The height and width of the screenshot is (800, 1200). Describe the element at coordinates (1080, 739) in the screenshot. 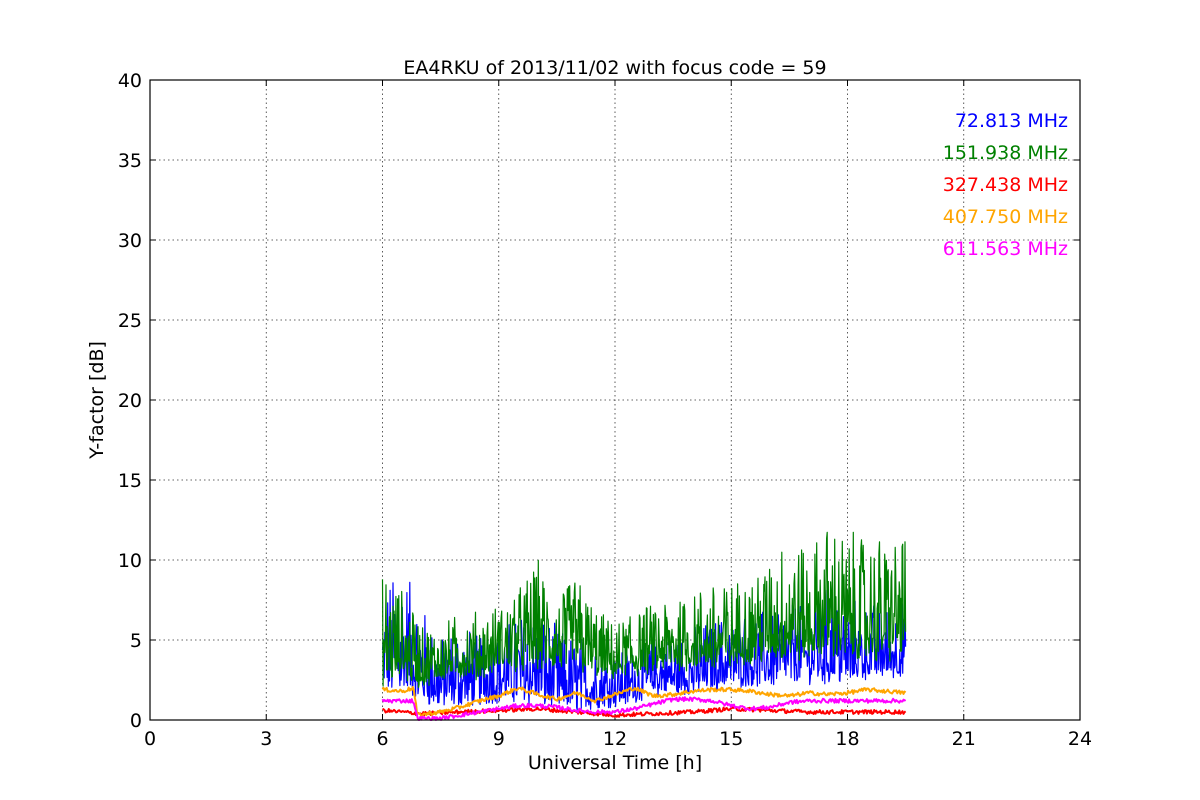

I see `x-tick-label: 24` at that location.